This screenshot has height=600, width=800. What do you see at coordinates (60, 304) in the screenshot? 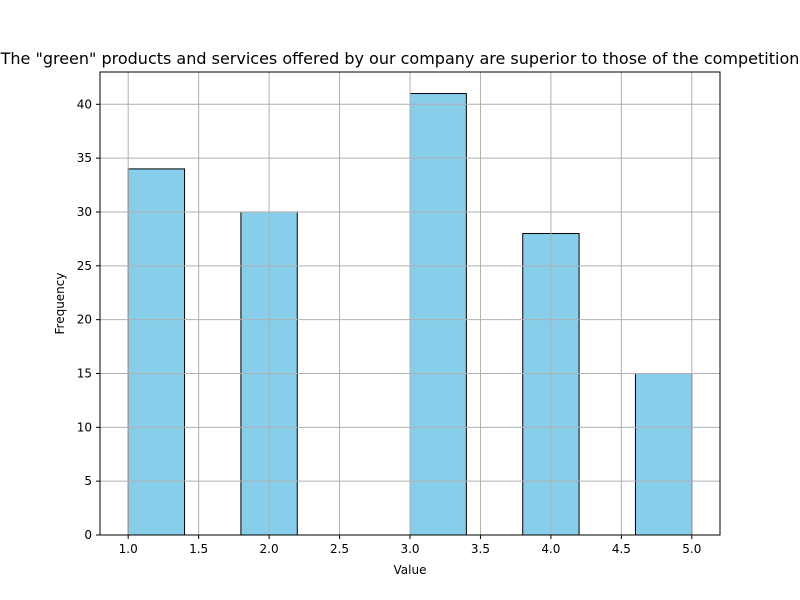
I see `y-axis-label: Frequency` at bounding box center [60, 304].